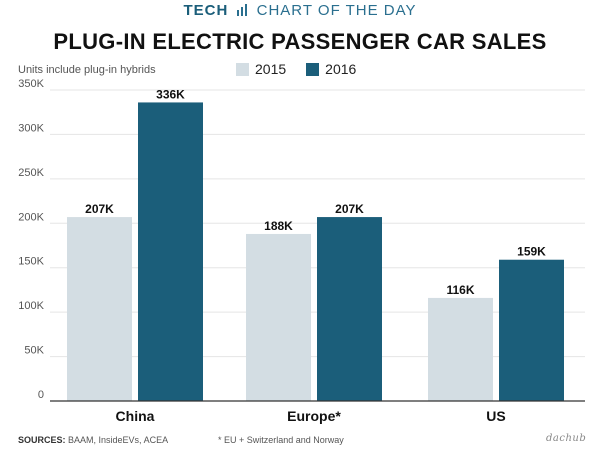 The height and width of the screenshot is (450, 600). I want to click on x-tick-label: US, so click(495, 416).